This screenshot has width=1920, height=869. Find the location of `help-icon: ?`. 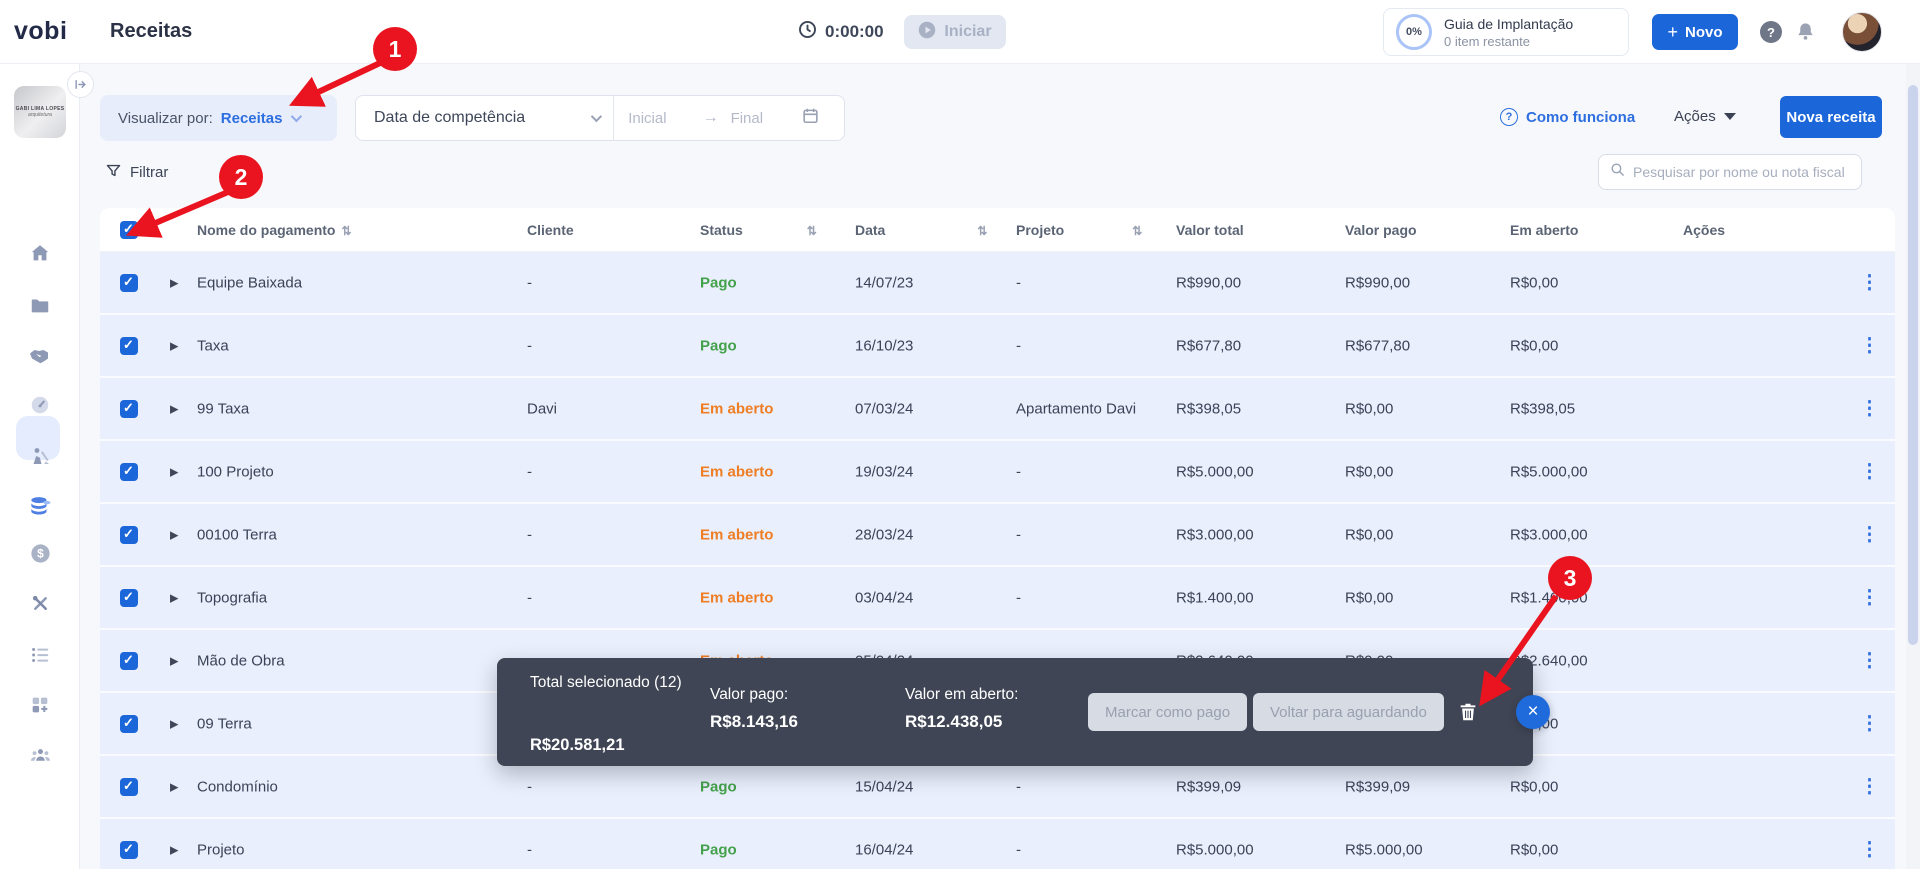

help-icon: ? is located at coordinates (1771, 32).